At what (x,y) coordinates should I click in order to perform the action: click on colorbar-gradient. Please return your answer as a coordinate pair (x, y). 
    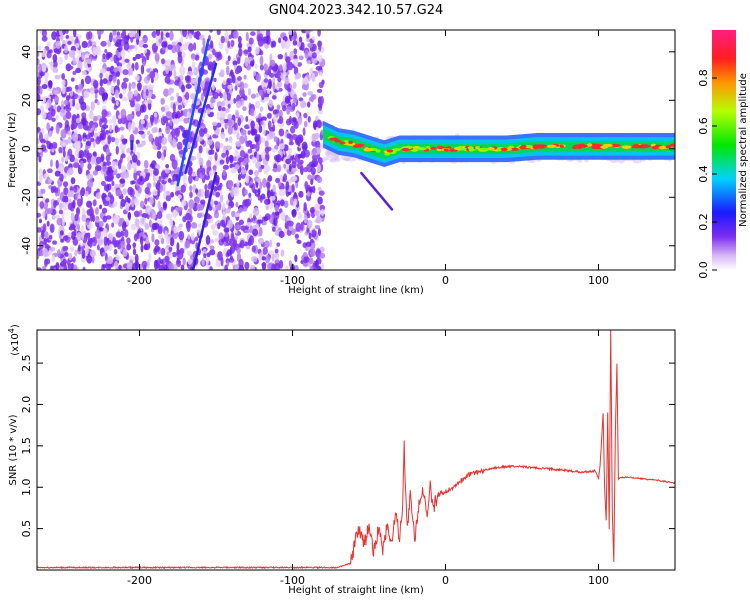
    Looking at the image, I should click on (724, 150).